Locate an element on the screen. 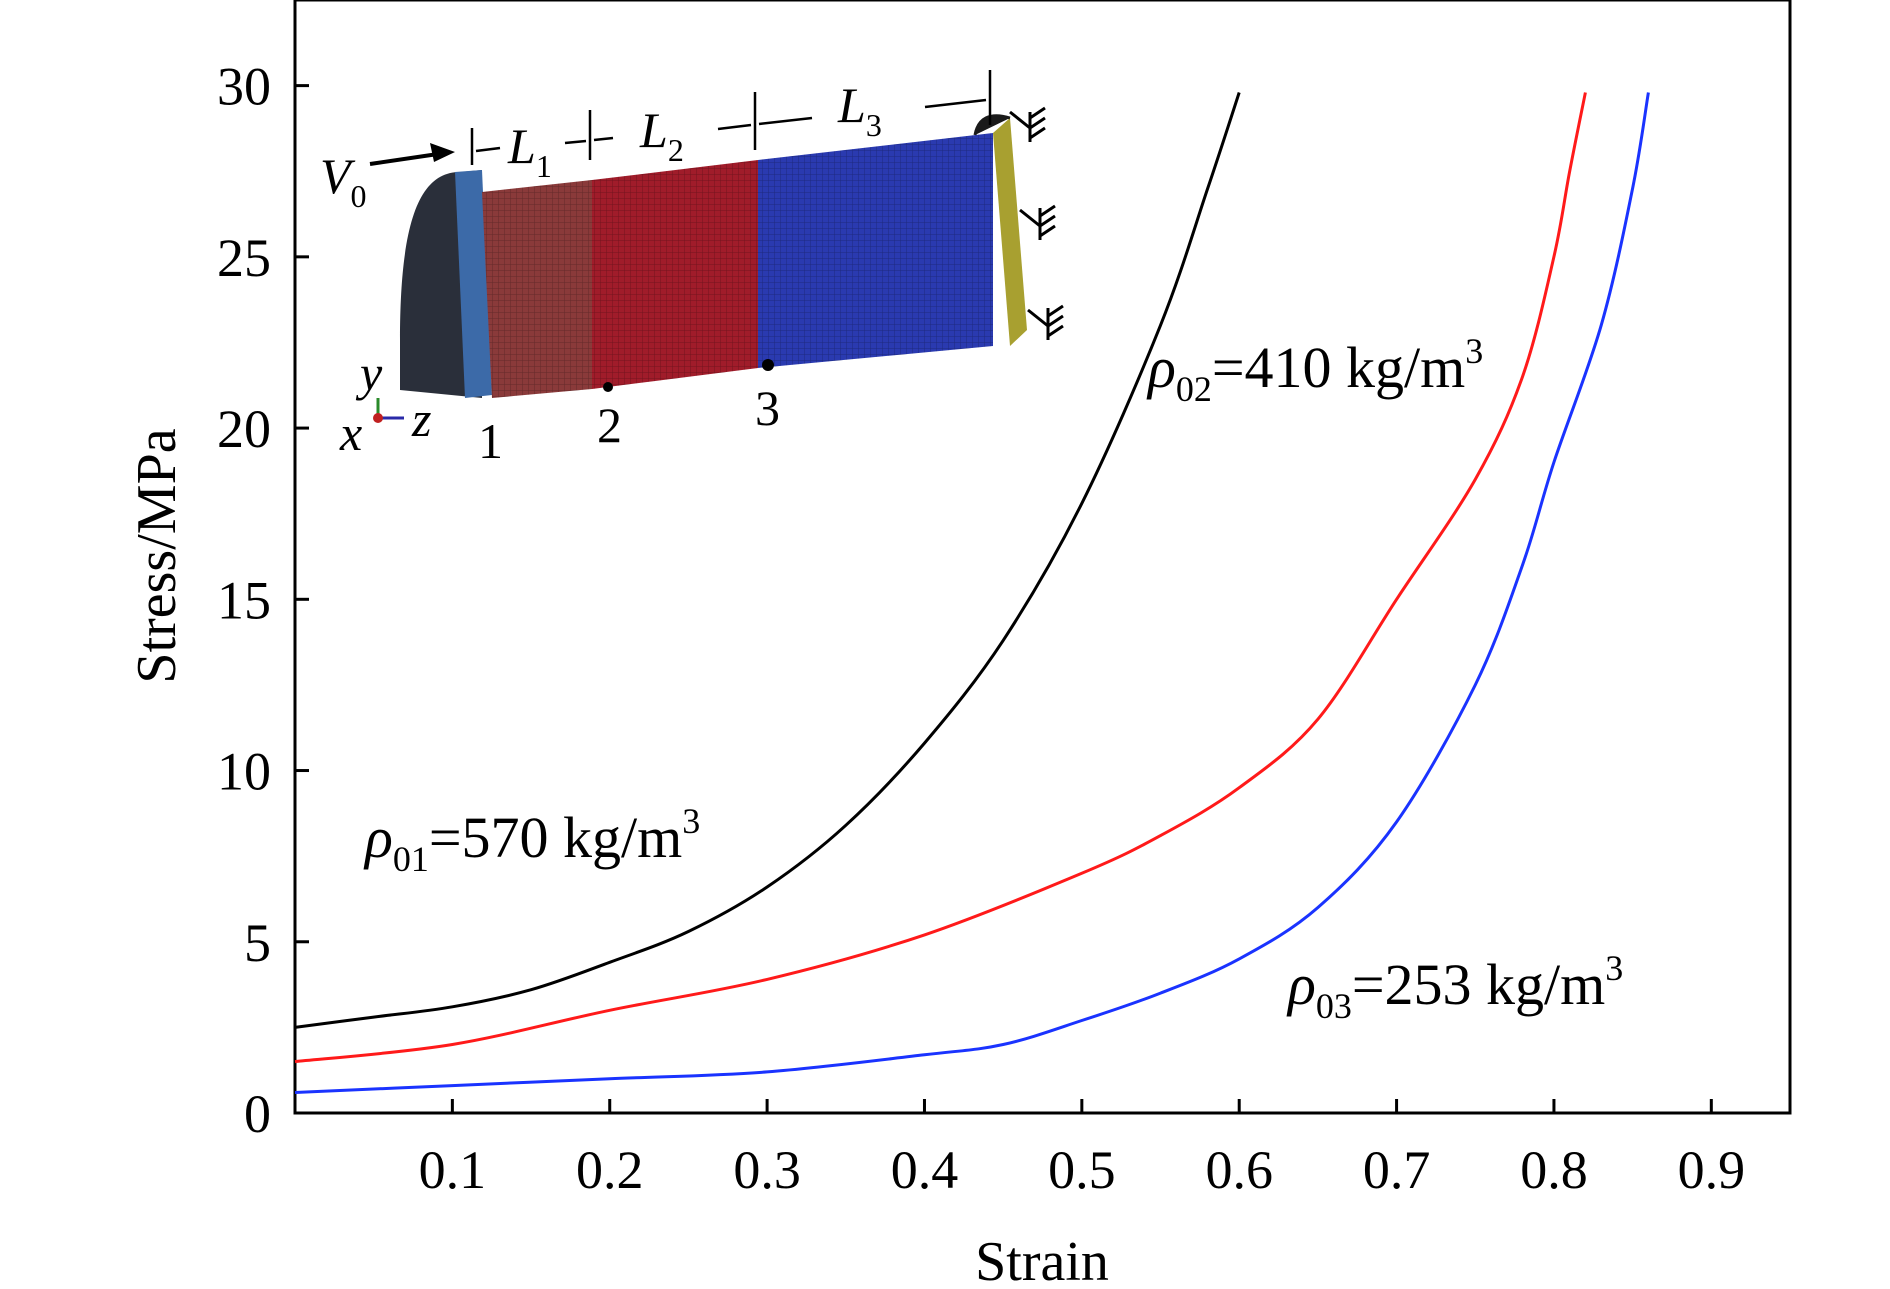  label-axis-z: z is located at coordinates (421, 419).